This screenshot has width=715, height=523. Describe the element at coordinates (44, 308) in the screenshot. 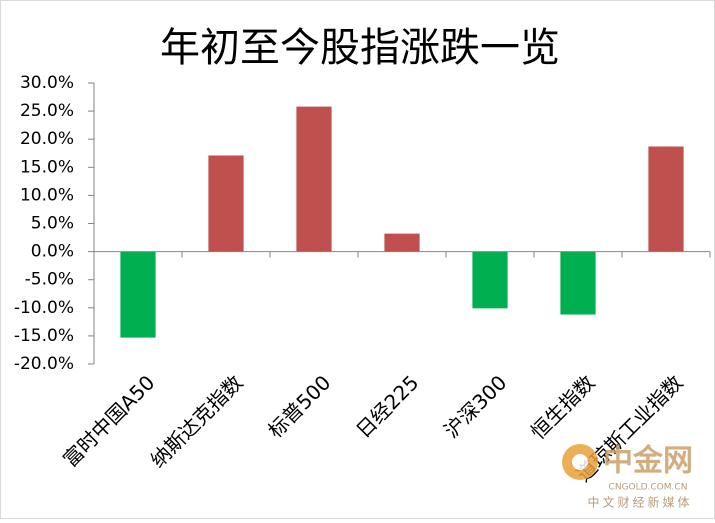

I see `y-tick-label: -10.0%` at that location.